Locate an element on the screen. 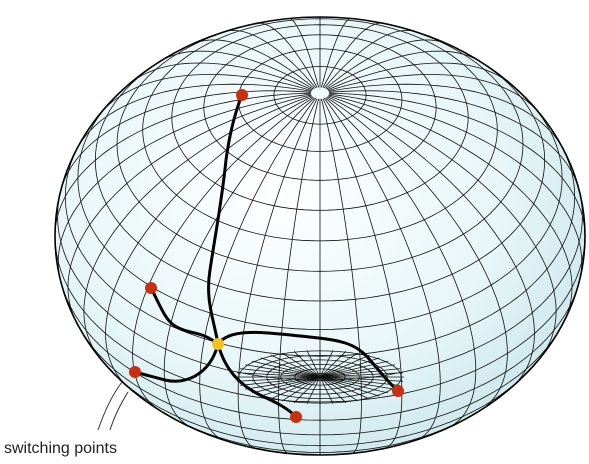 The height and width of the screenshot is (464, 589). label: switching points is located at coordinates (60, 448).